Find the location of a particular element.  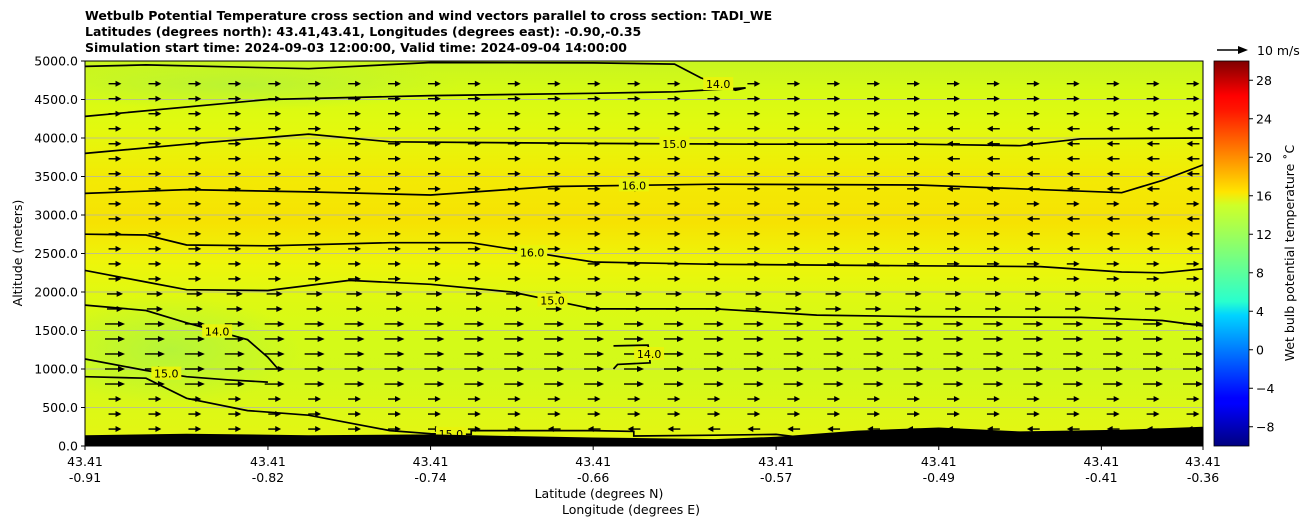

x-tick-lon-3: -0.66 is located at coordinates (593, 477).